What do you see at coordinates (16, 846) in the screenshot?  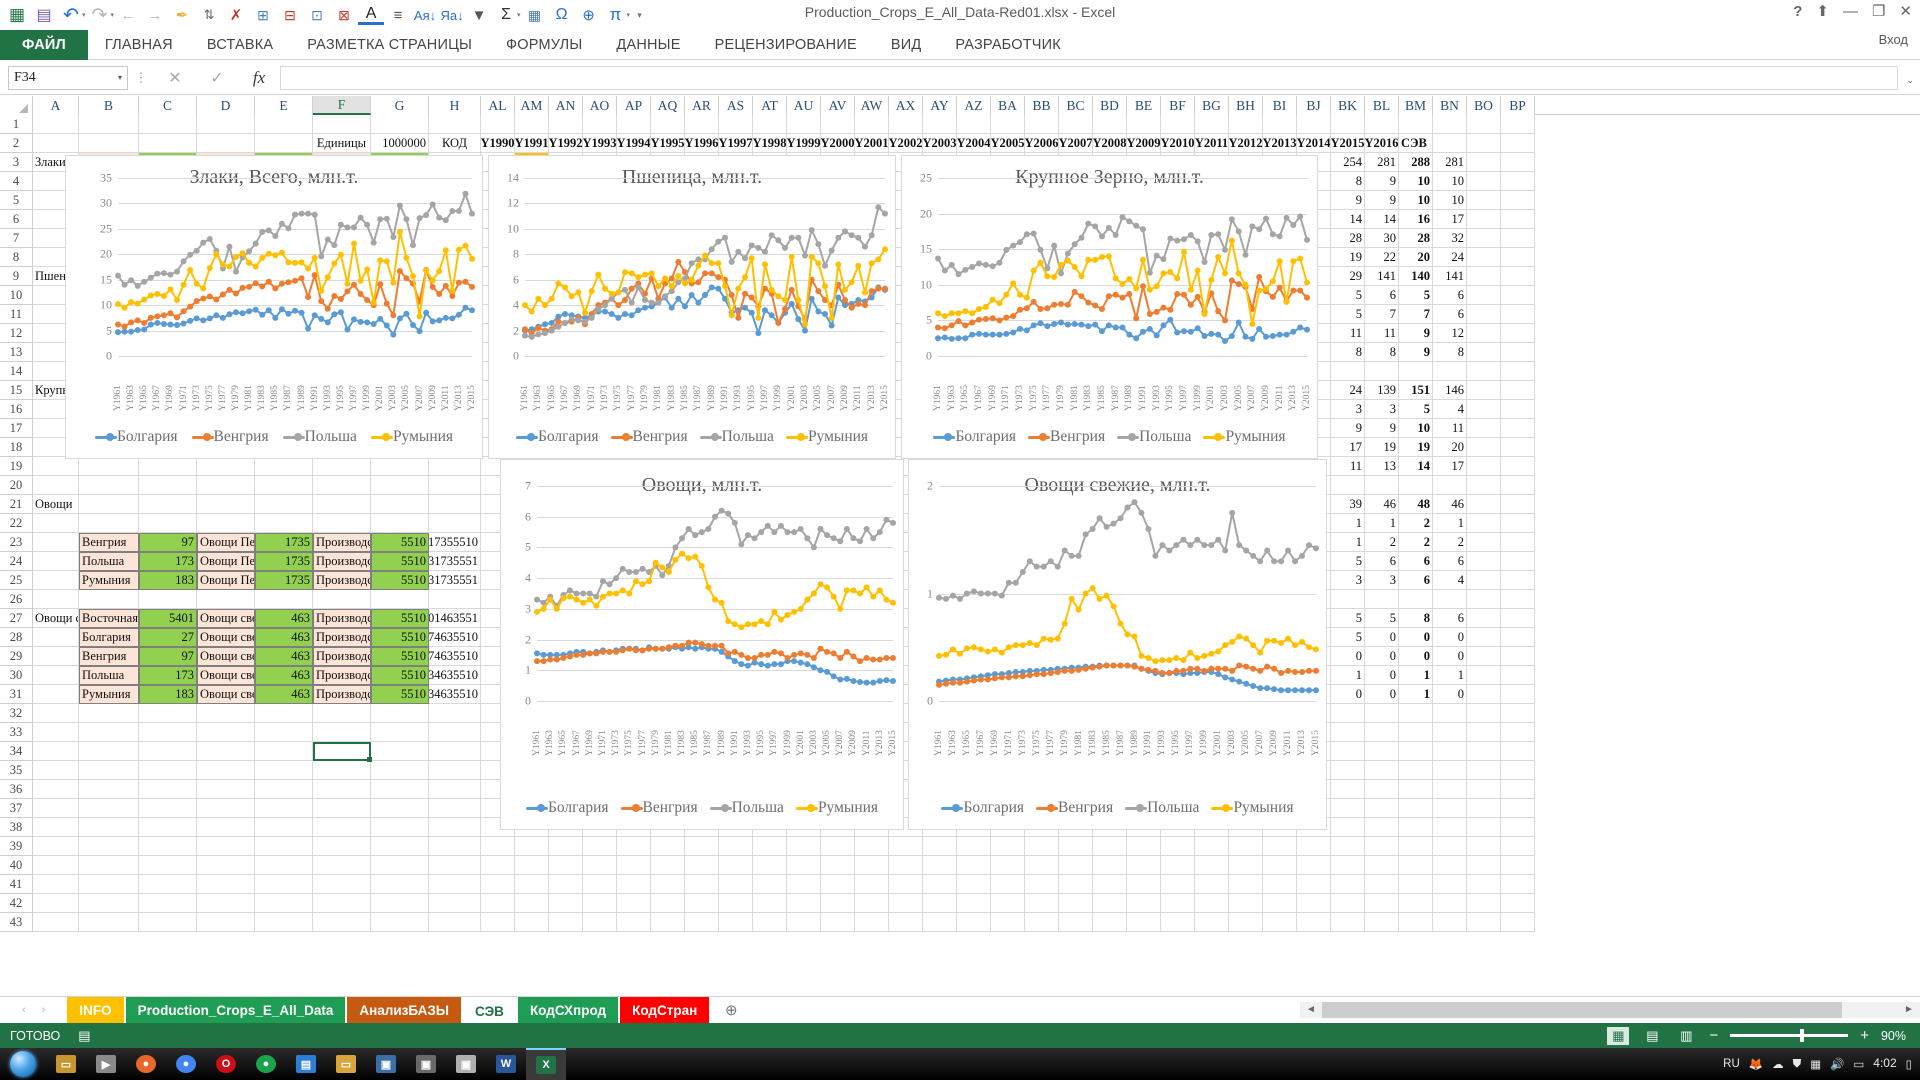 I see `row-header-39: 39` at bounding box center [16, 846].